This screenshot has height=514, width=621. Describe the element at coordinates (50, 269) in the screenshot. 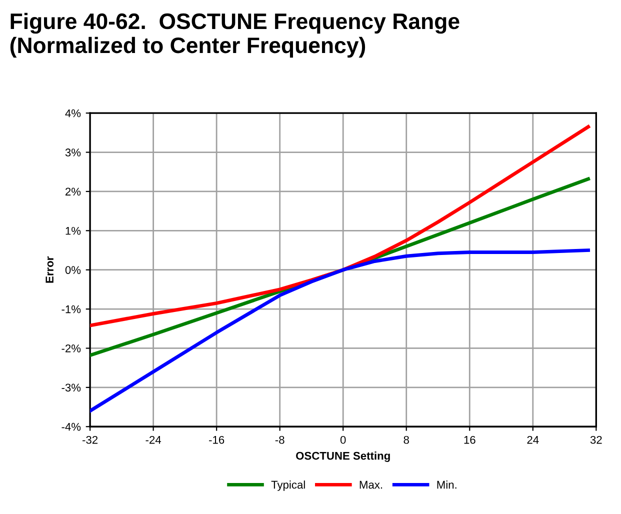

I see `y-axis-title: Error` at that location.